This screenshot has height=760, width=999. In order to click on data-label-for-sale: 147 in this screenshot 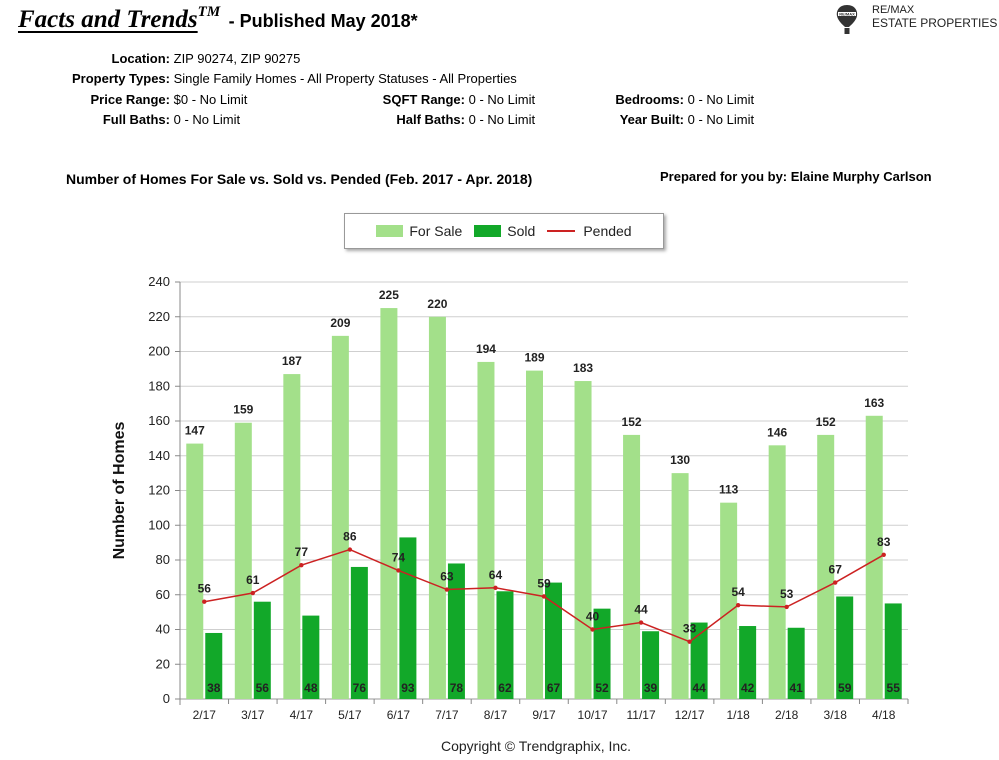, I will do `click(195, 431)`.